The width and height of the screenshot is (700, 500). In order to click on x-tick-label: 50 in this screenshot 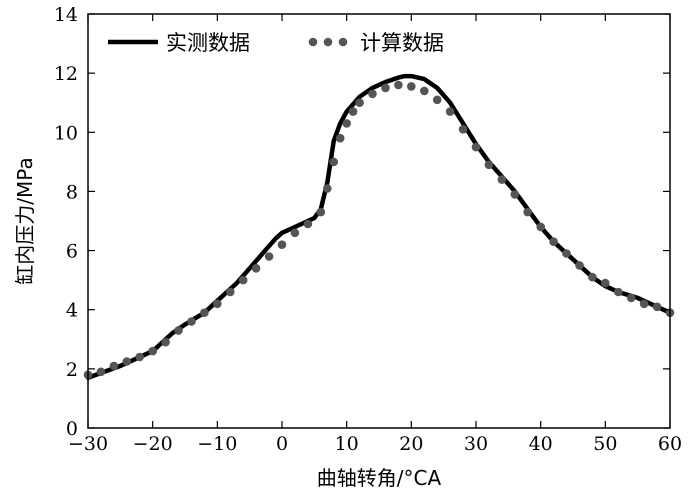, I will do `click(605, 444)`.